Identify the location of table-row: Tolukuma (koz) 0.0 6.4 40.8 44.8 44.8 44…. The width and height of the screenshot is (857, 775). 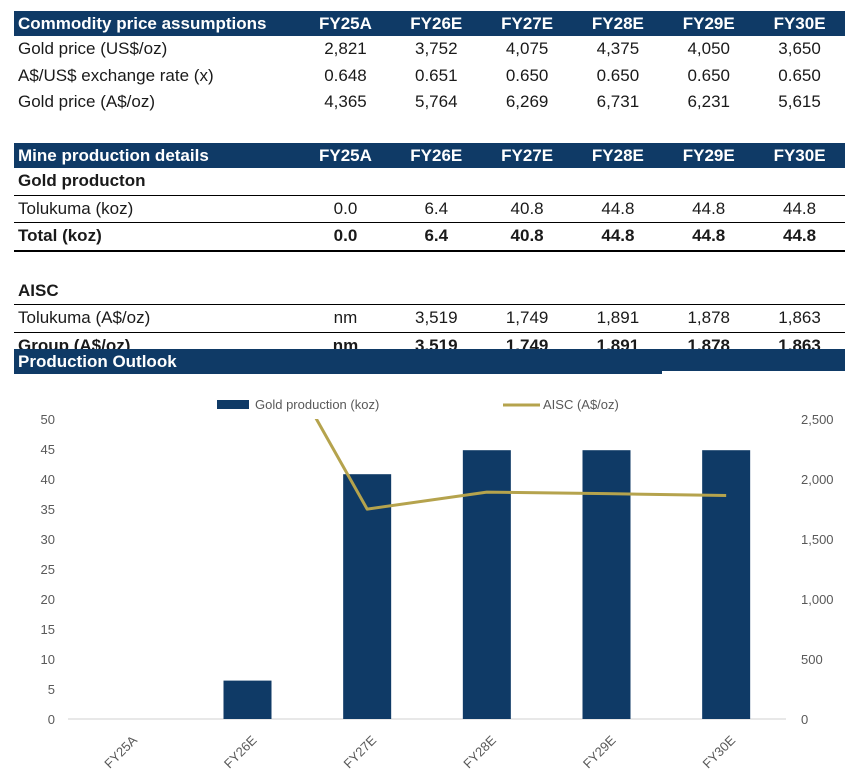
(429, 208).